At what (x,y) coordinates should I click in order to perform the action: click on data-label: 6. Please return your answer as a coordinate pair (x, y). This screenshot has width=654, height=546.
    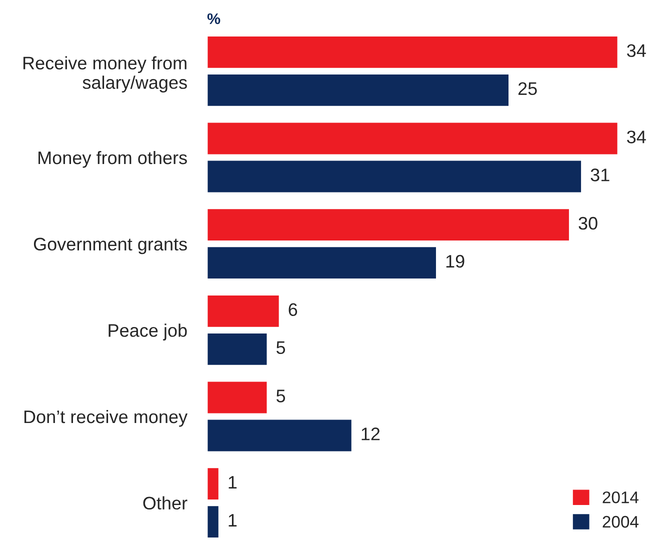
    Looking at the image, I should click on (293, 309).